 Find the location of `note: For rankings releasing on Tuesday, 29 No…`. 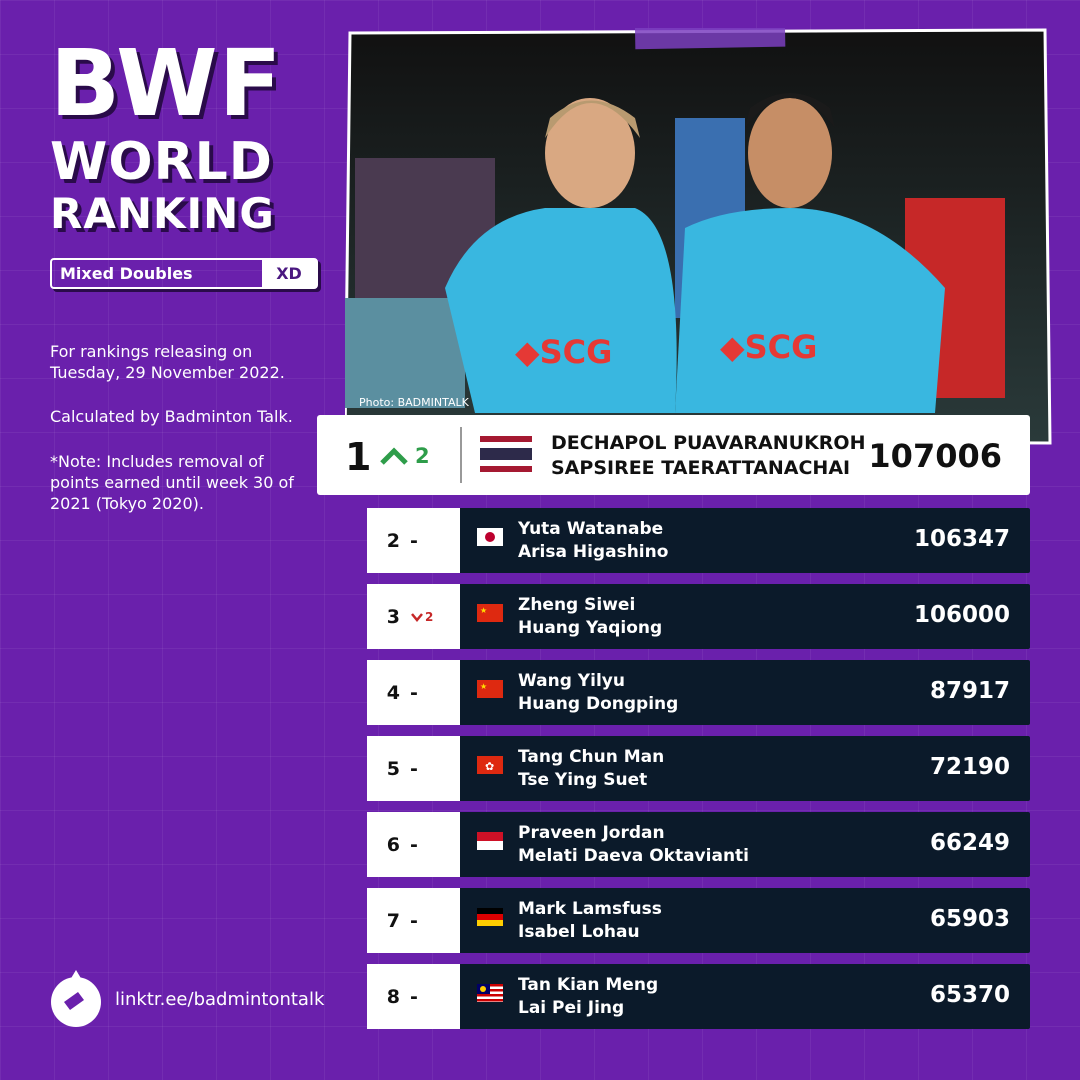

note: For rankings releasing on Tuesday, 29 No… is located at coordinates (167, 362).